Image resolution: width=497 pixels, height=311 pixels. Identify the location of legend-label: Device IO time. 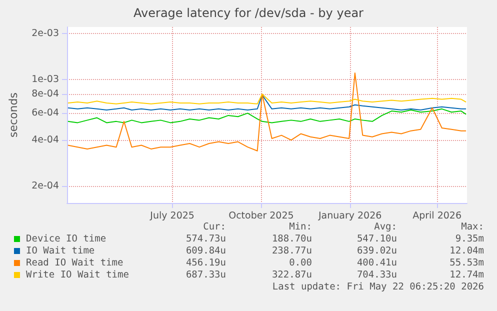
(66, 239).